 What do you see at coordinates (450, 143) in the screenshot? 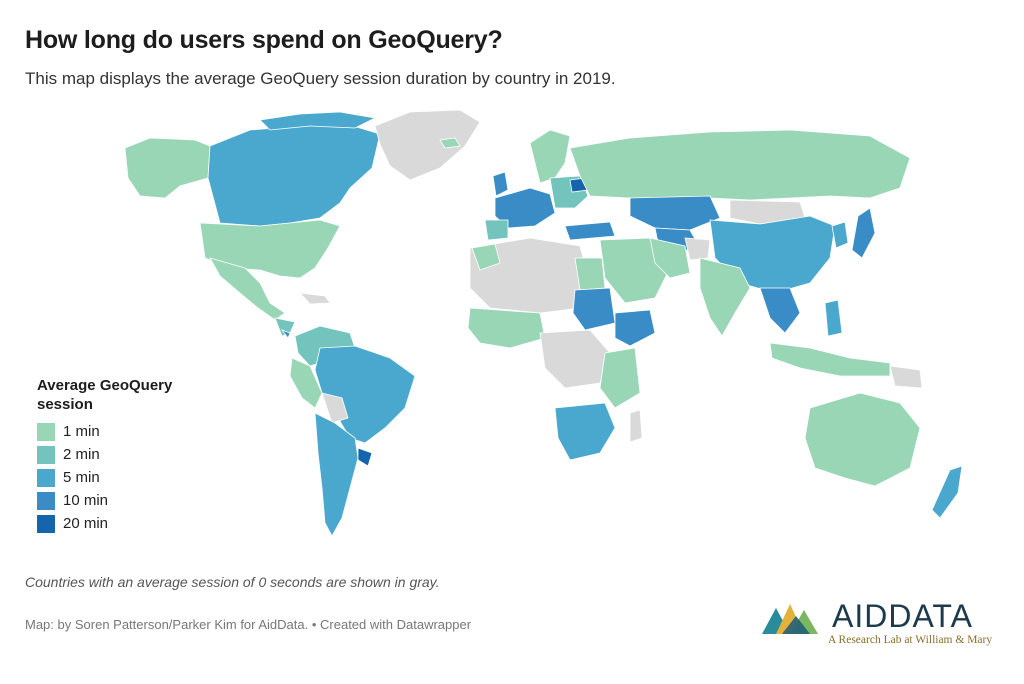
I see `region-iceland` at bounding box center [450, 143].